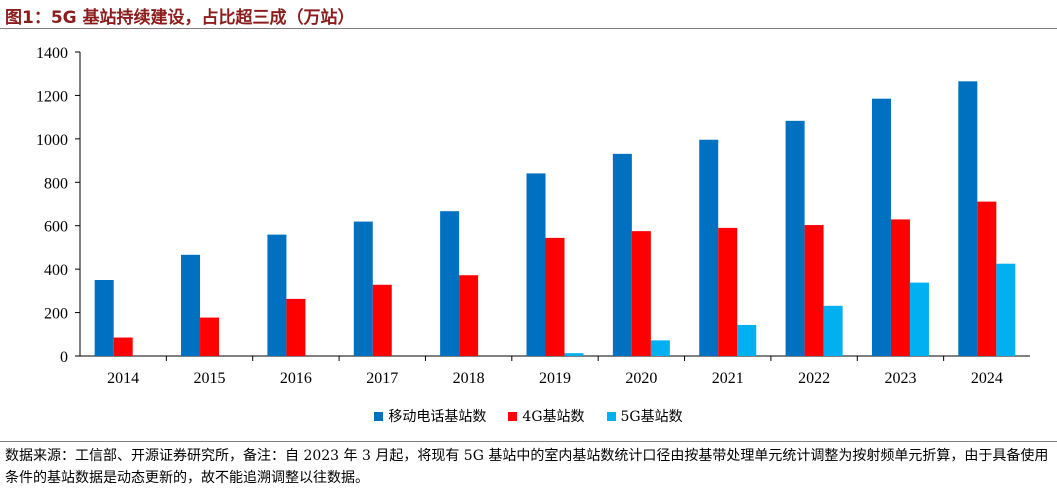 This screenshot has width=1057, height=494. I want to click on x-tick-label: 2015, so click(210, 378).